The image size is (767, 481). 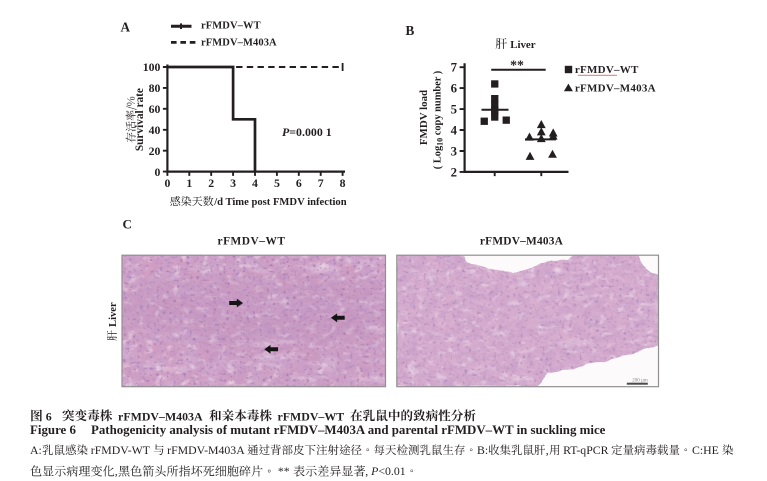 What do you see at coordinates (155, 130) in the screenshot?
I see `svg-text: 40` at bounding box center [155, 130].